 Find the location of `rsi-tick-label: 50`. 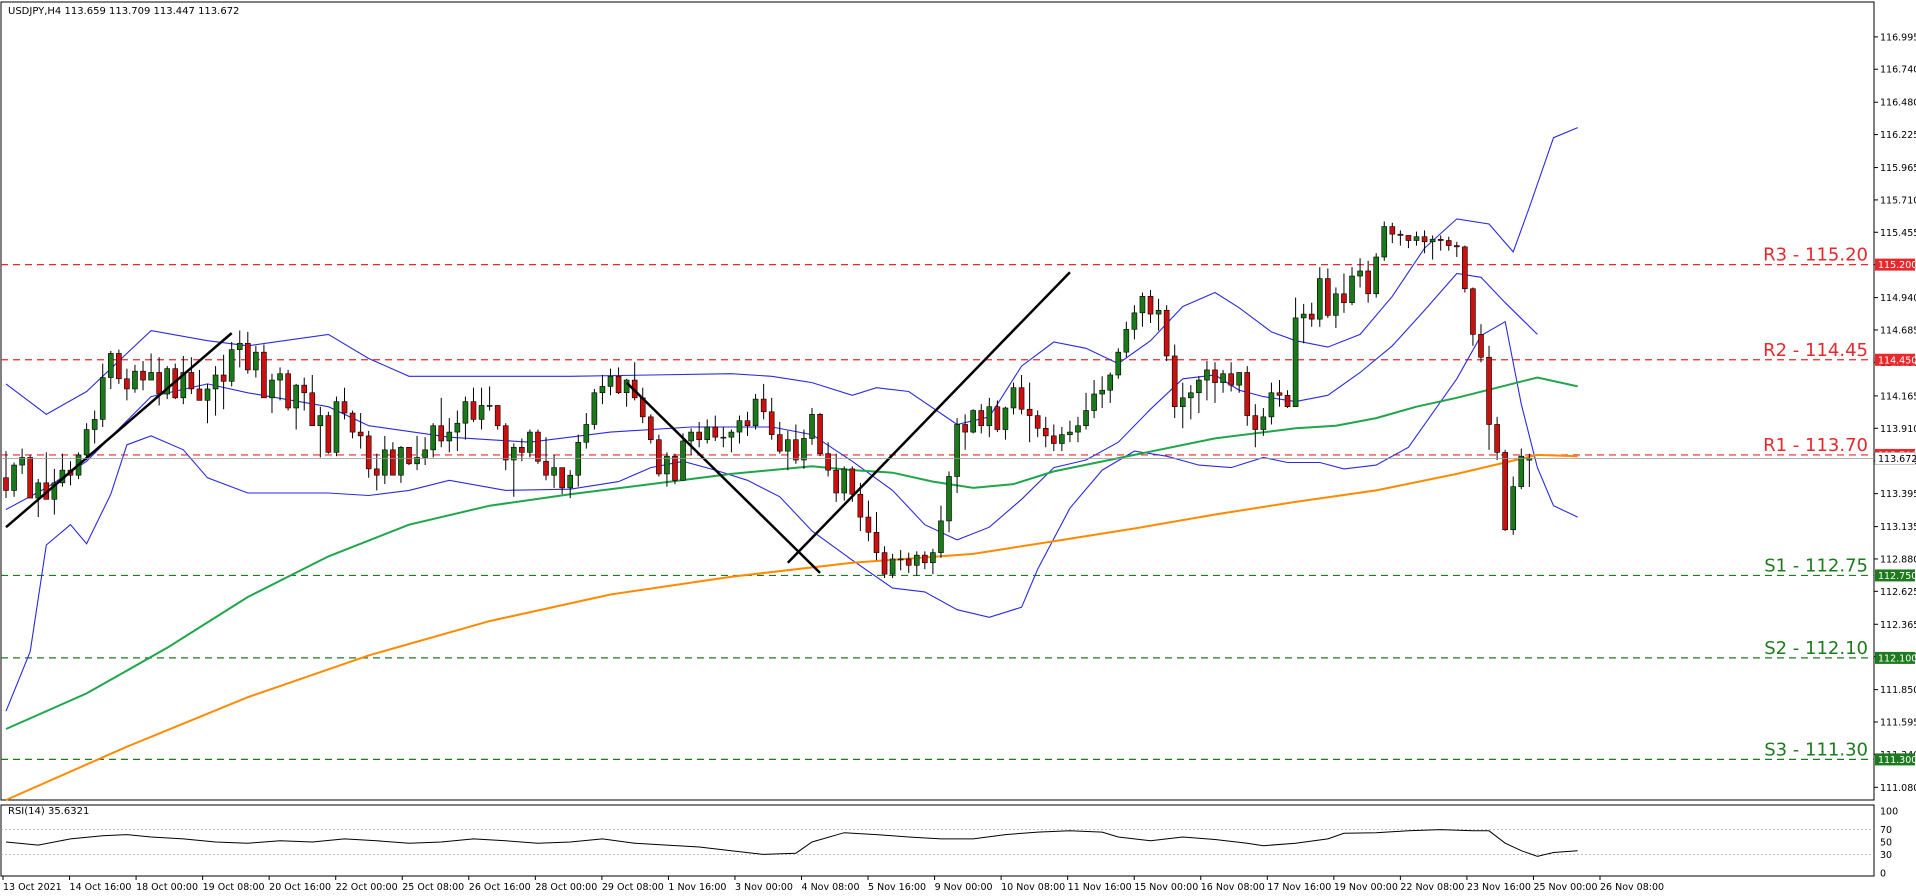

rsi-tick-label: 50 is located at coordinates (1886, 843).